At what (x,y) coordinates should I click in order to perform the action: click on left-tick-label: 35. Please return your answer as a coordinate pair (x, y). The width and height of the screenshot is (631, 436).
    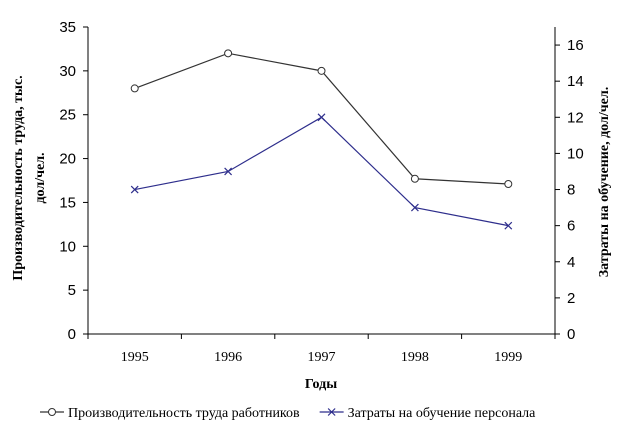
    Looking at the image, I should click on (67, 27).